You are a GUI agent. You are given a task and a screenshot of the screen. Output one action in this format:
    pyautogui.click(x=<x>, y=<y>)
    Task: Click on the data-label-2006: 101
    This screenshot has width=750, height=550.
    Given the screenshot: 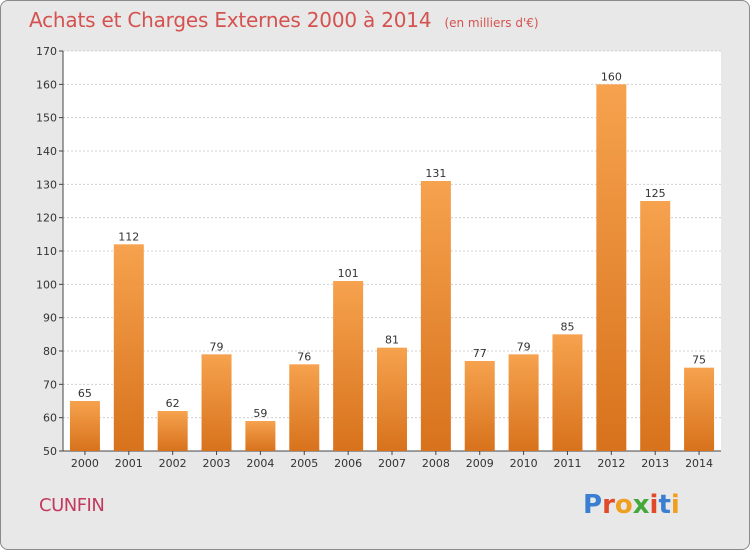 What is the action you would take?
    pyautogui.click(x=348, y=273)
    